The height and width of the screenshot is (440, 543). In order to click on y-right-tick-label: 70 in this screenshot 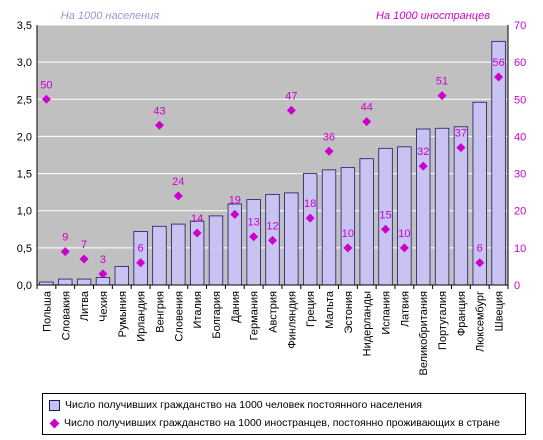, I will do `click(520, 26)`.